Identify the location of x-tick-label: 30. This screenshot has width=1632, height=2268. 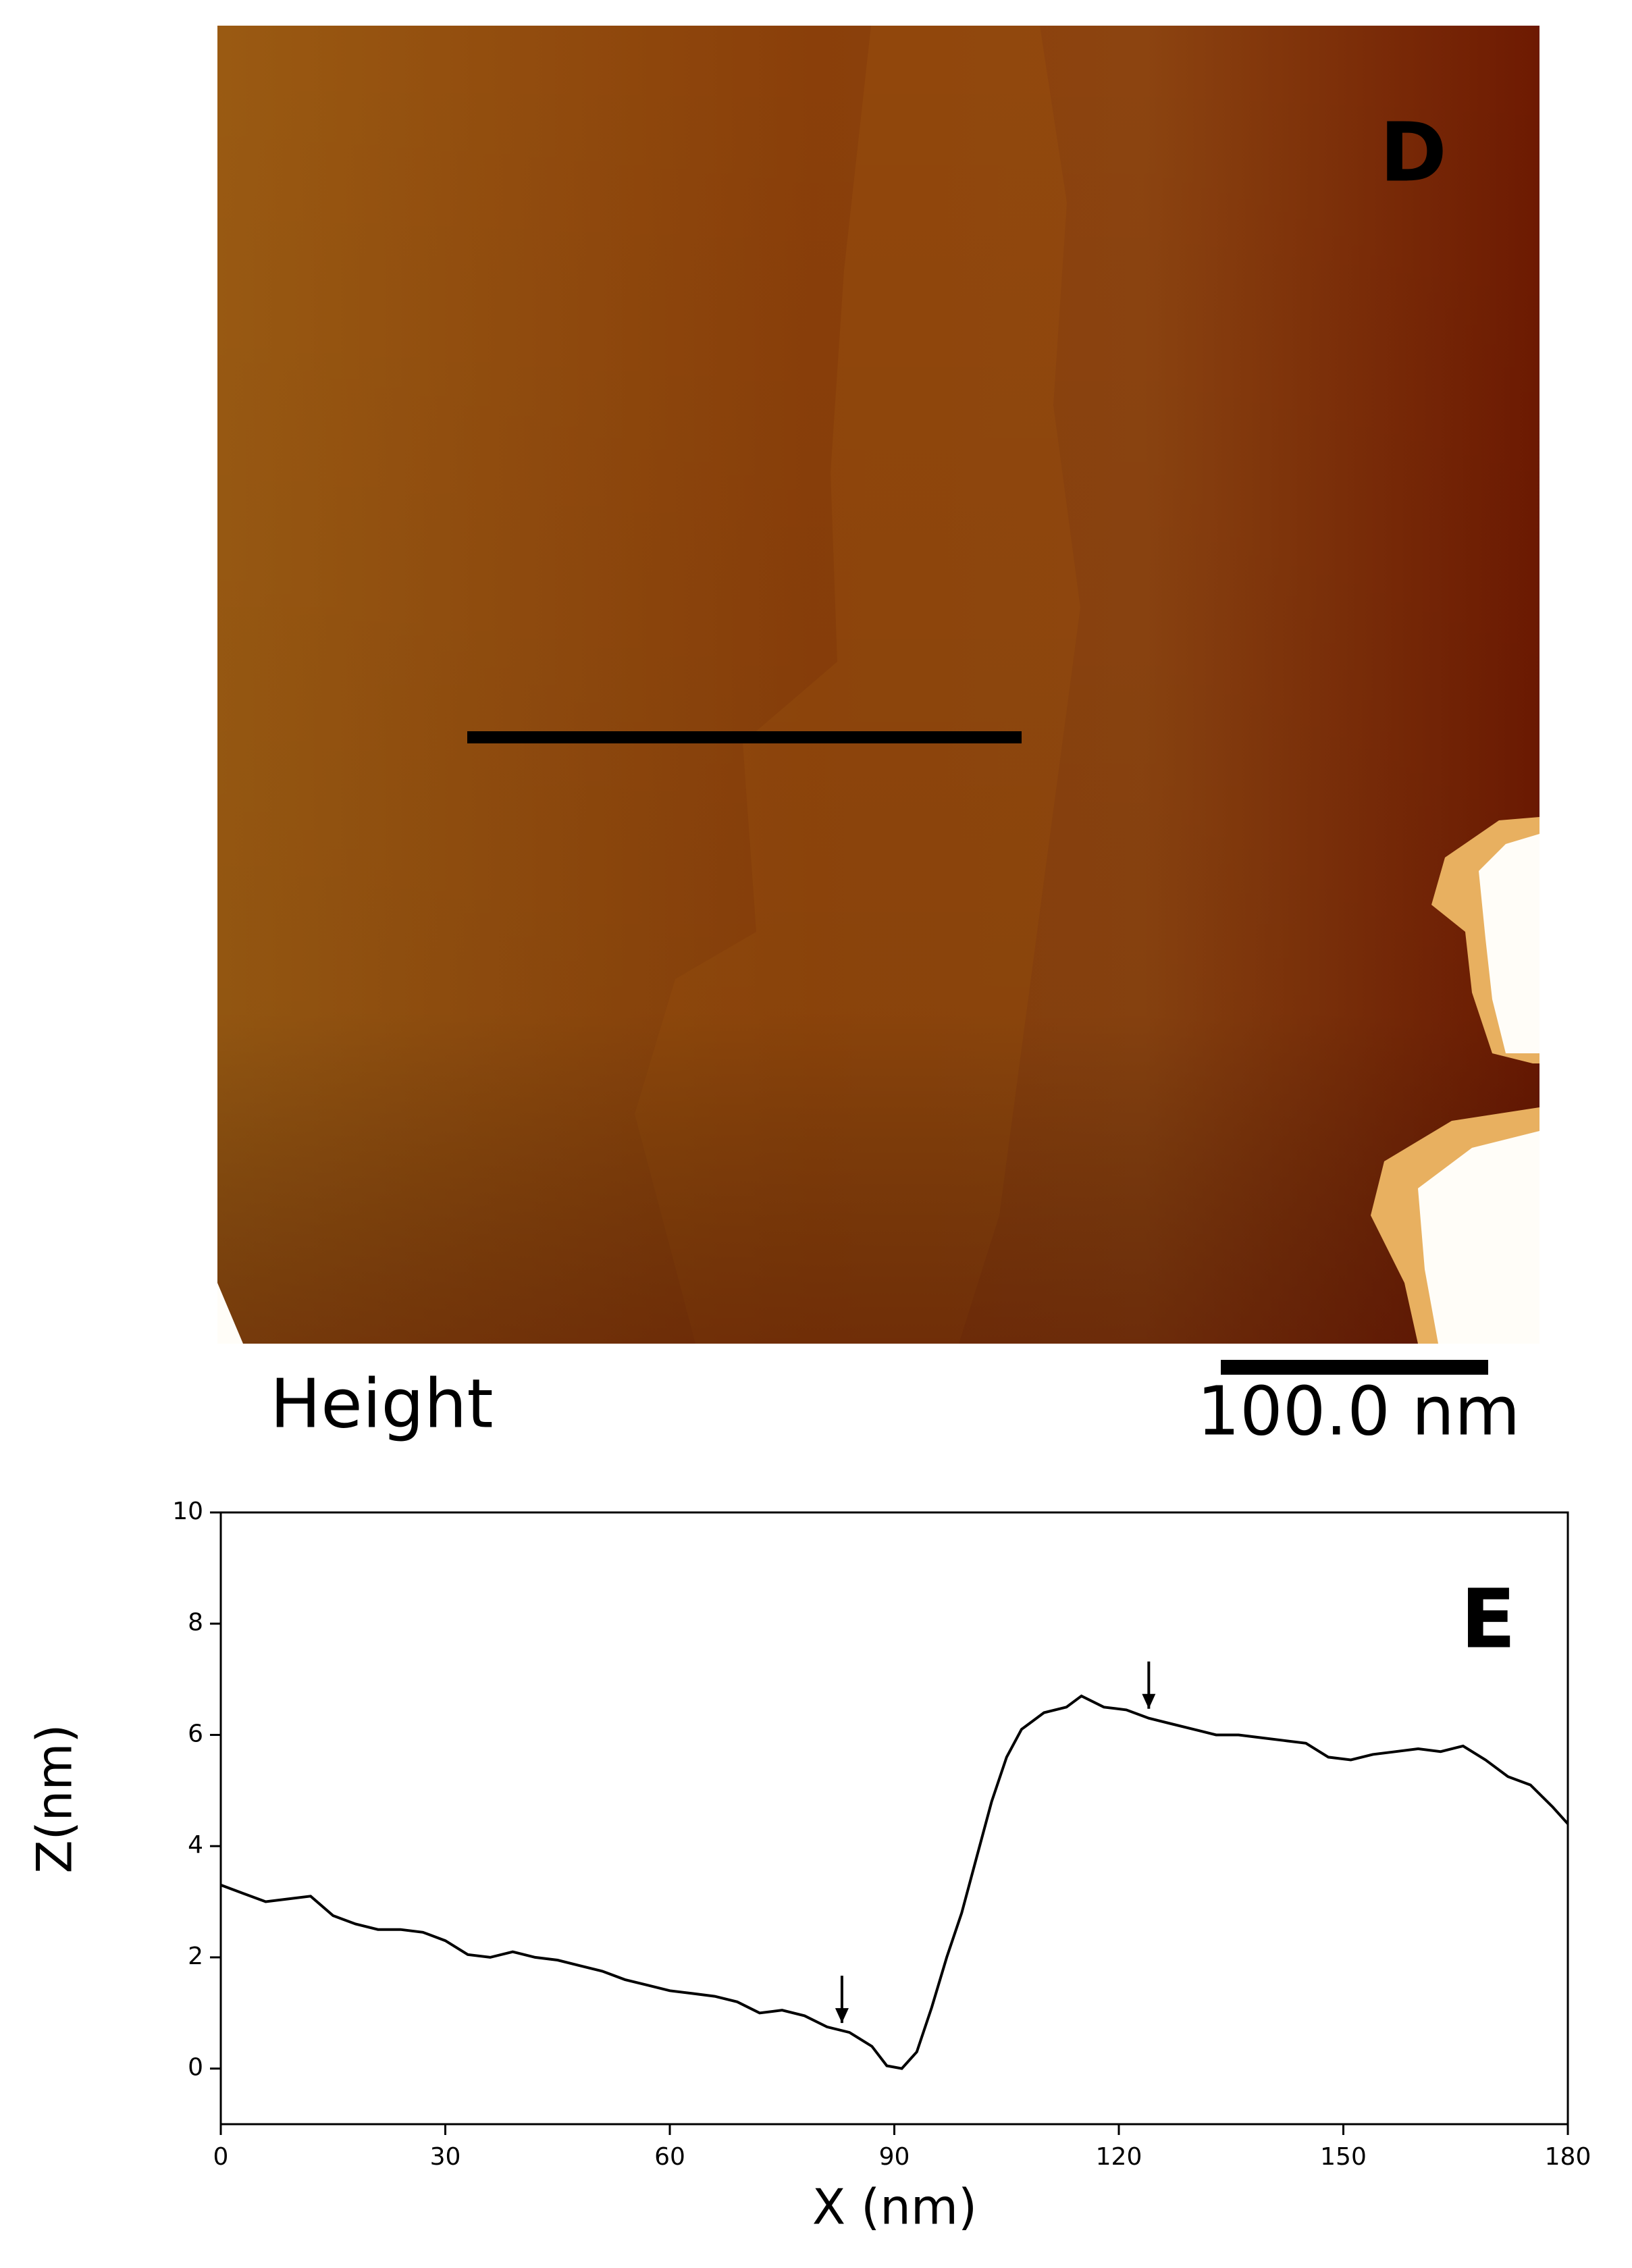
(445, 2157).